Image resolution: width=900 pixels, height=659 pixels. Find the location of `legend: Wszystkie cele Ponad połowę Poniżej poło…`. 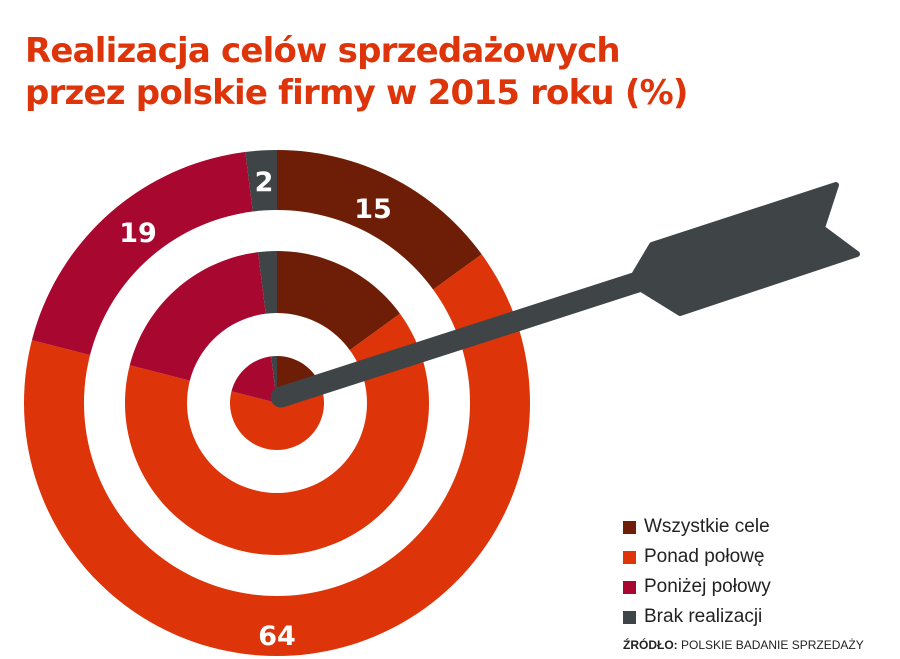

legend: Wszystkie cele Ponad połowę Poniżej poło… is located at coordinates (697, 572).